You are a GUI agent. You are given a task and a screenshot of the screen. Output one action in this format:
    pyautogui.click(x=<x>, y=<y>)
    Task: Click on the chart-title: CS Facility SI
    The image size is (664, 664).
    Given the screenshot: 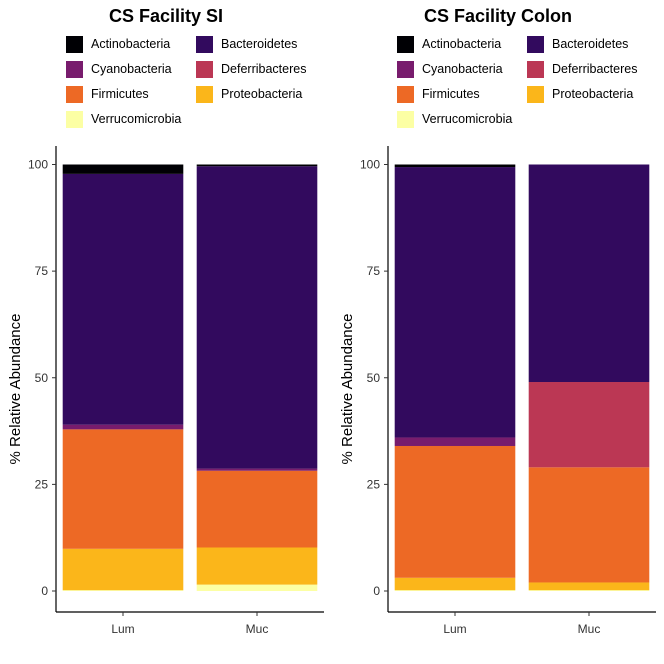 What is the action you would take?
    pyautogui.click(x=166, y=16)
    